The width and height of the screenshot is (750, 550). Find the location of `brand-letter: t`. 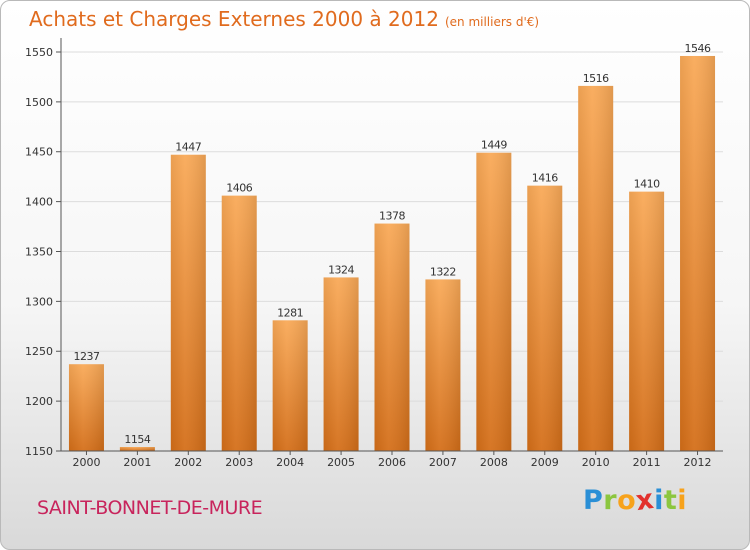

brand-letter: t is located at coordinates (670, 500).